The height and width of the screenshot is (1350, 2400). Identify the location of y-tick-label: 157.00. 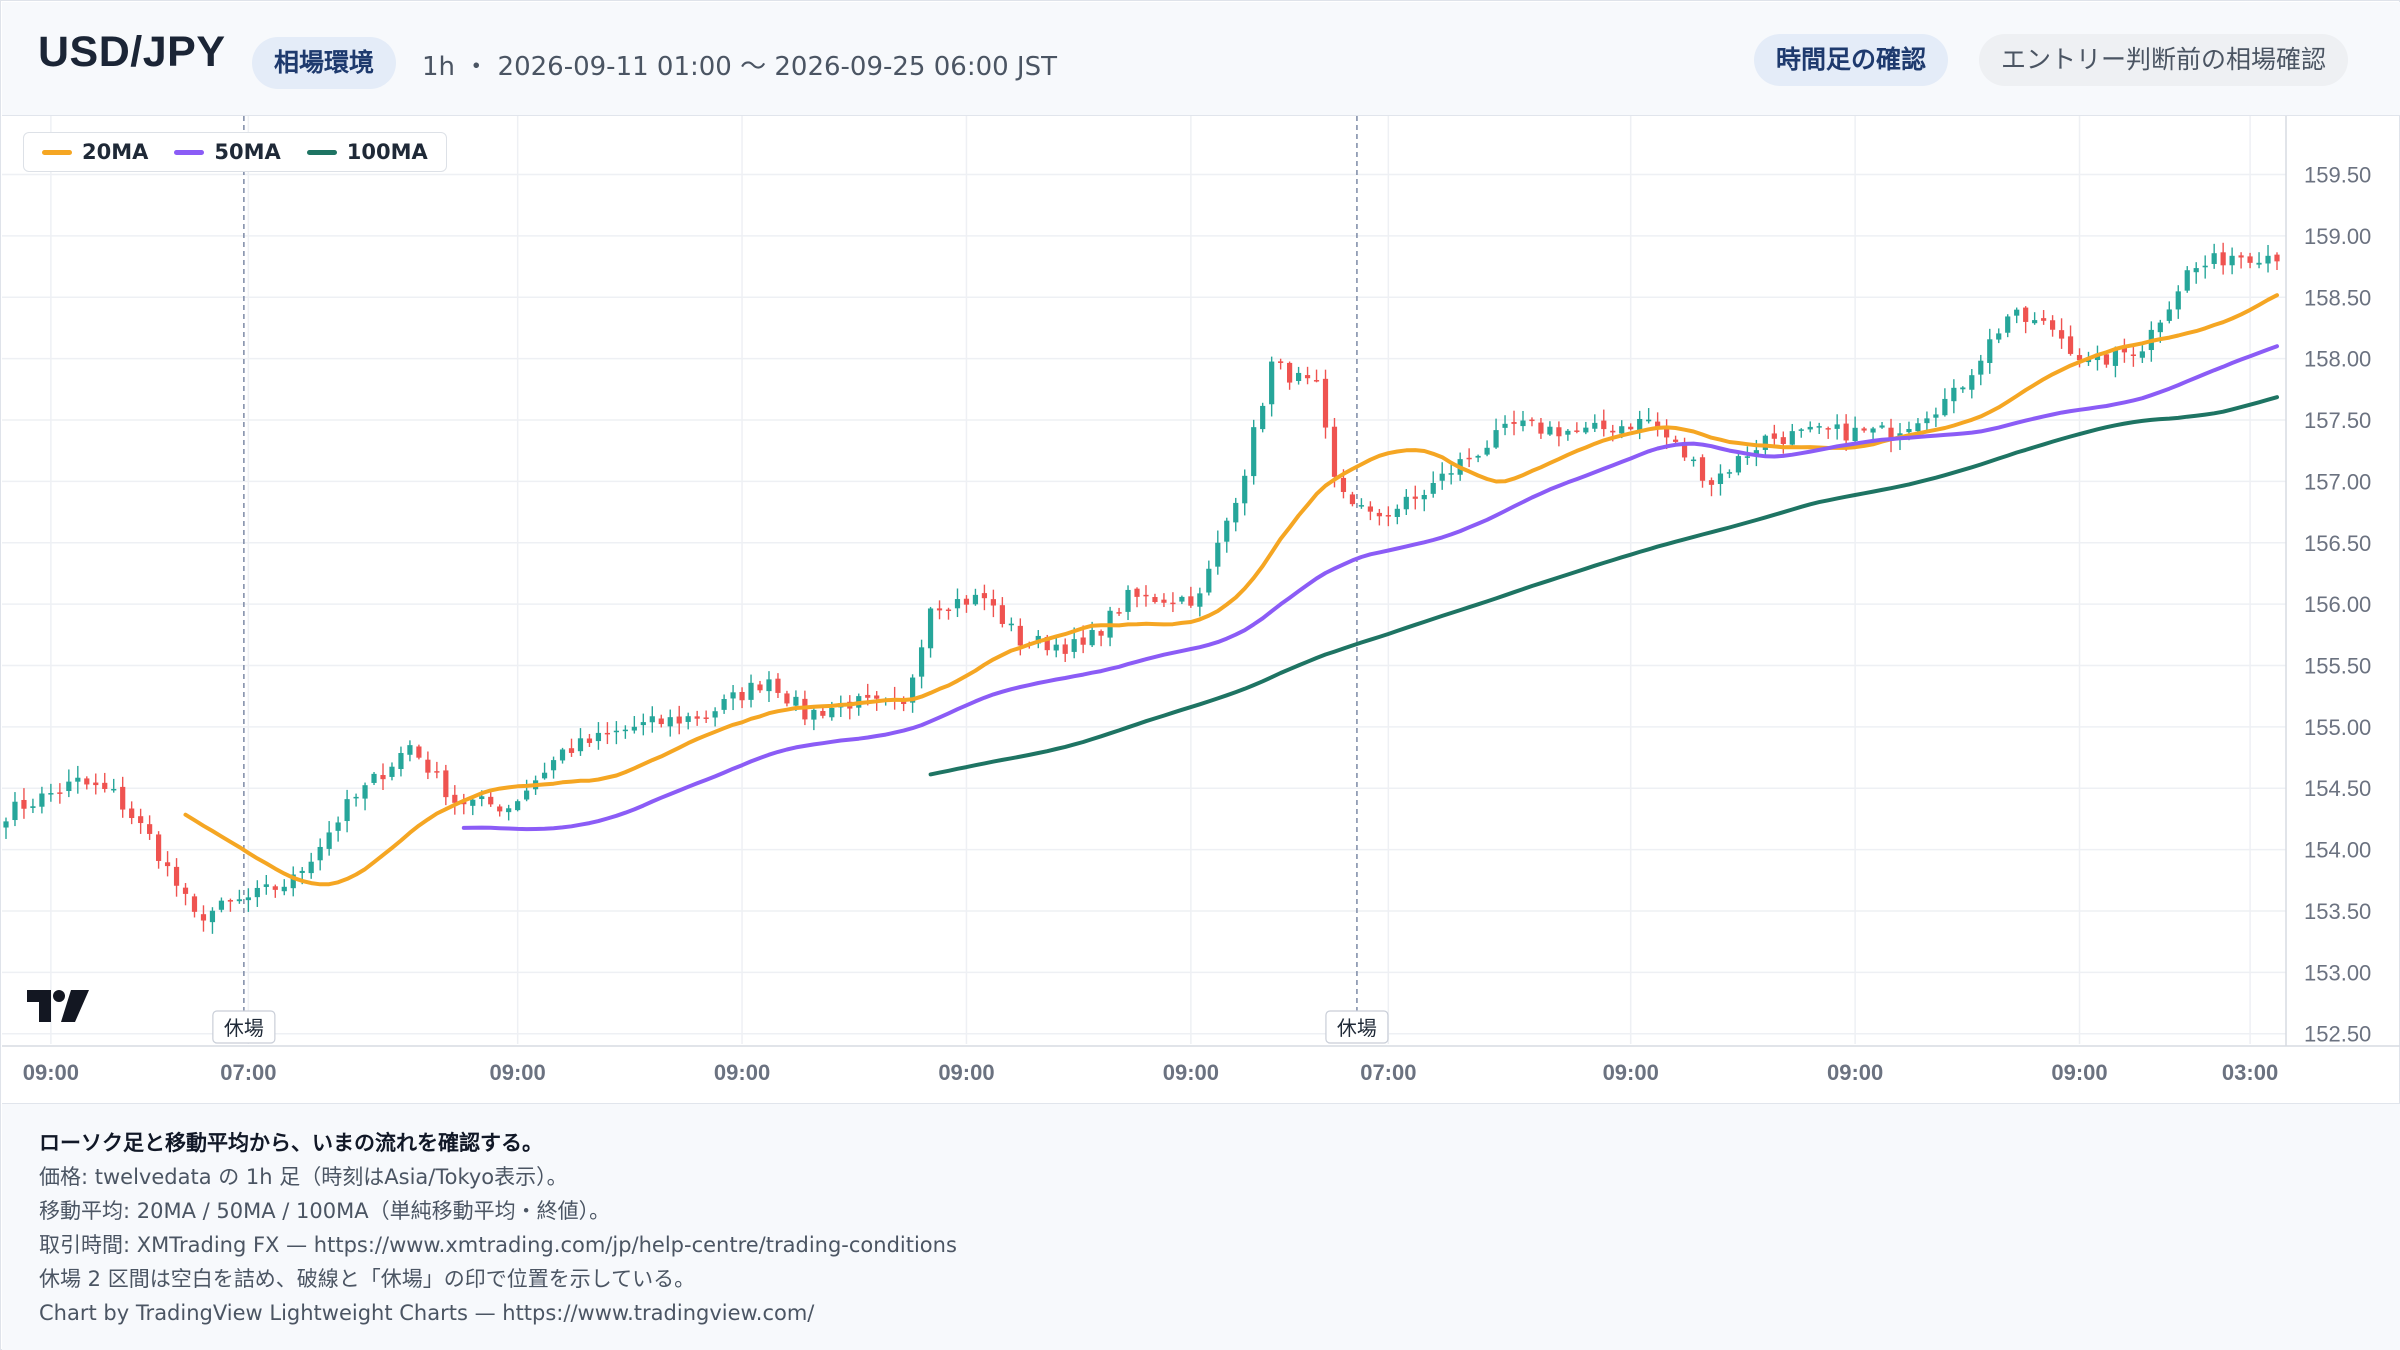
(2337, 481).